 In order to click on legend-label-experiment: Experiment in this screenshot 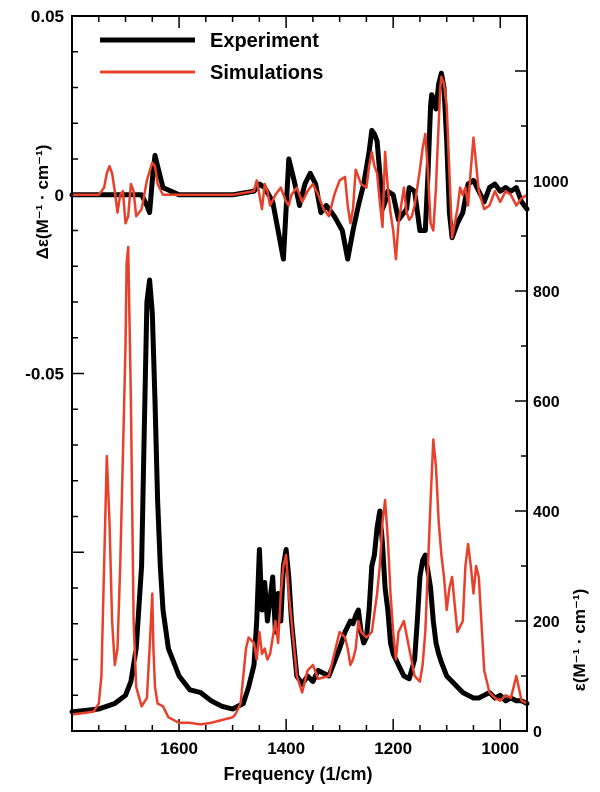, I will do `click(264, 41)`.